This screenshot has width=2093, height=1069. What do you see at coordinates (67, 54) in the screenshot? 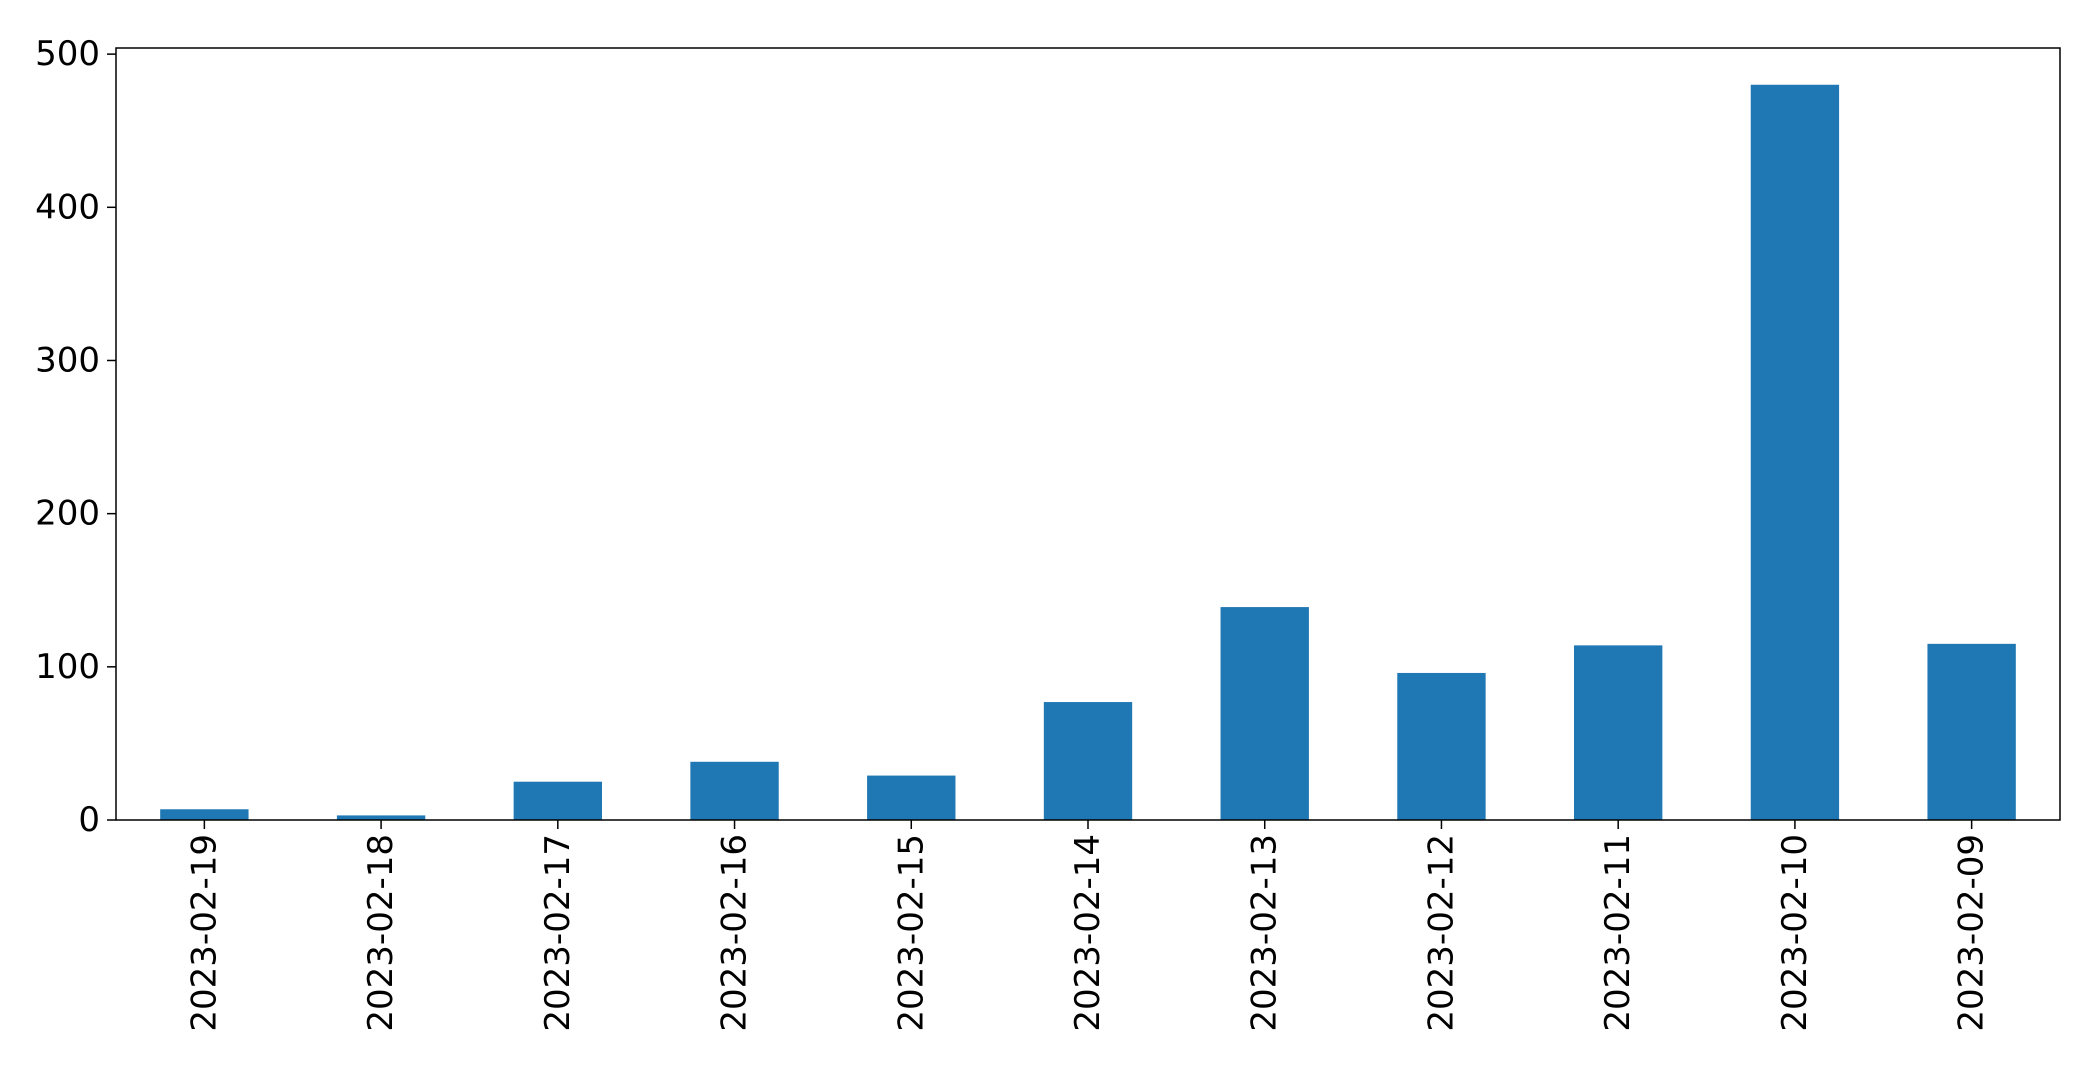
I see `y-tick-label: 500` at bounding box center [67, 54].